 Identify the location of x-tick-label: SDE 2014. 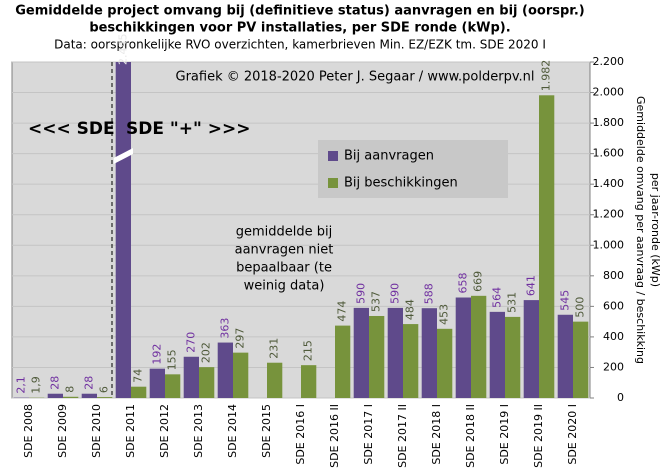
(232, 431).